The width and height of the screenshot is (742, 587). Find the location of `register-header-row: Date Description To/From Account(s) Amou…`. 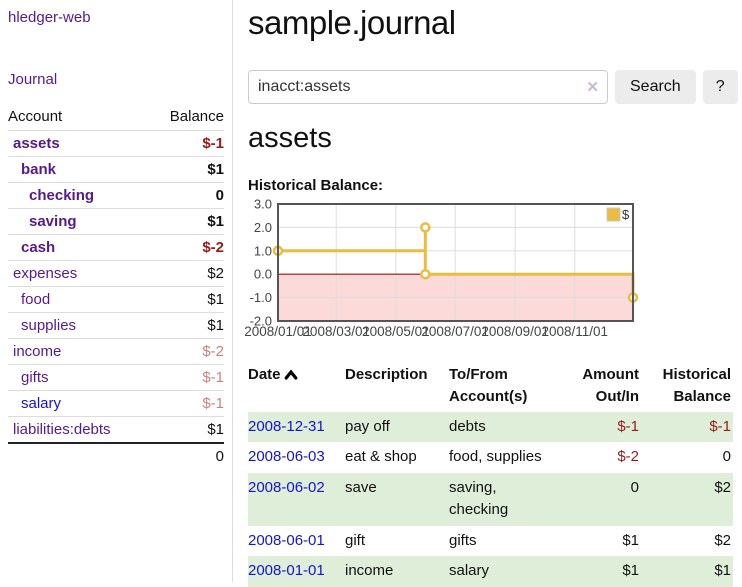

register-header-row: Date Description To/From Account(s) Amou… is located at coordinates (490, 386).